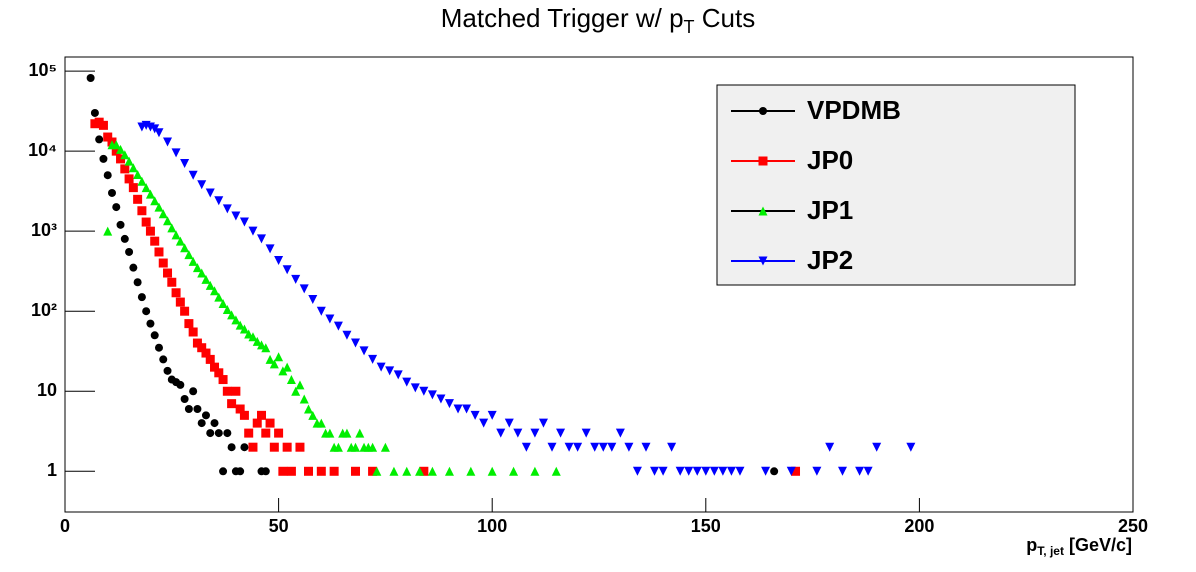 The height and width of the screenshot is (572, 1196). I want to click on legend-label: VPDMB, so click(854, 110).